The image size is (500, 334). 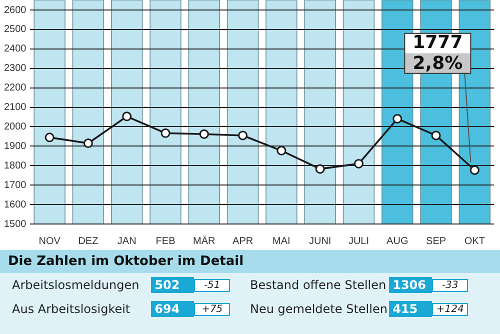 What do you see at coordinates (15, 204) in the screenshot?
I see `y-tick-label: 1600` at bounding box center [15, 204].